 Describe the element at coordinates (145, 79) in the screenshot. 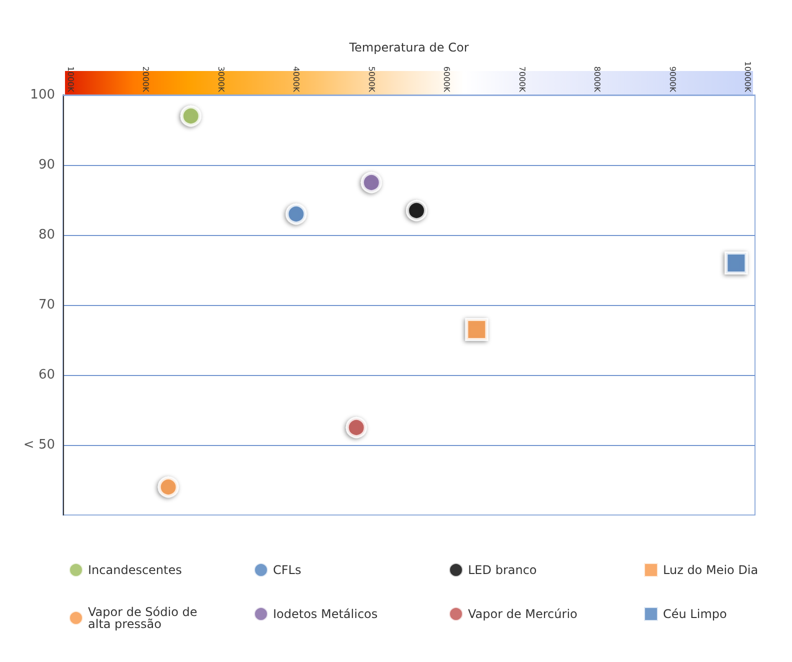

I see `x-tick-label: 2000K` at that location.